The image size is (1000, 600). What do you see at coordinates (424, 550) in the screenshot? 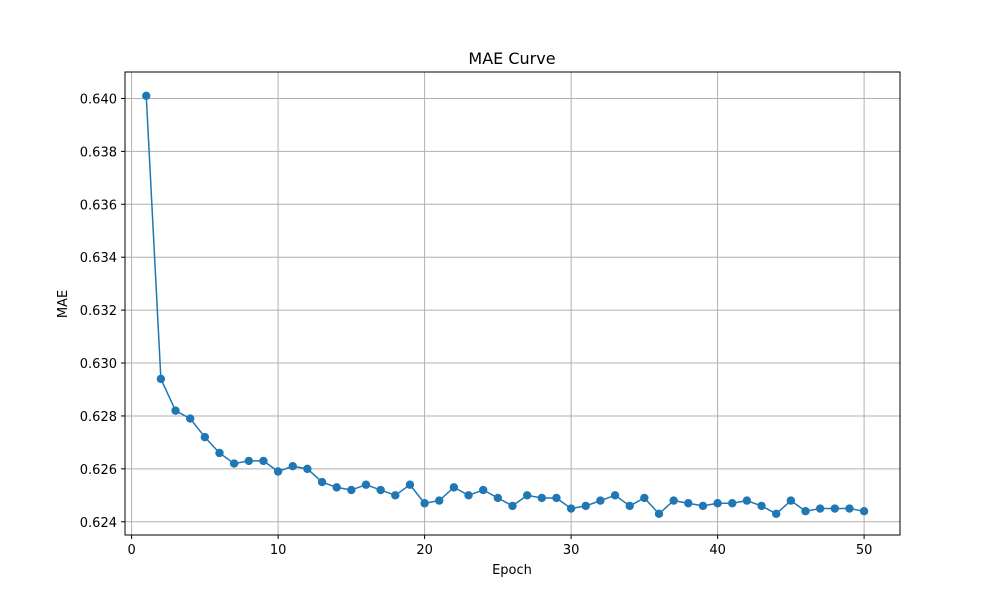
I see `x-tick-label: 20` at bounding box center [424, 550].